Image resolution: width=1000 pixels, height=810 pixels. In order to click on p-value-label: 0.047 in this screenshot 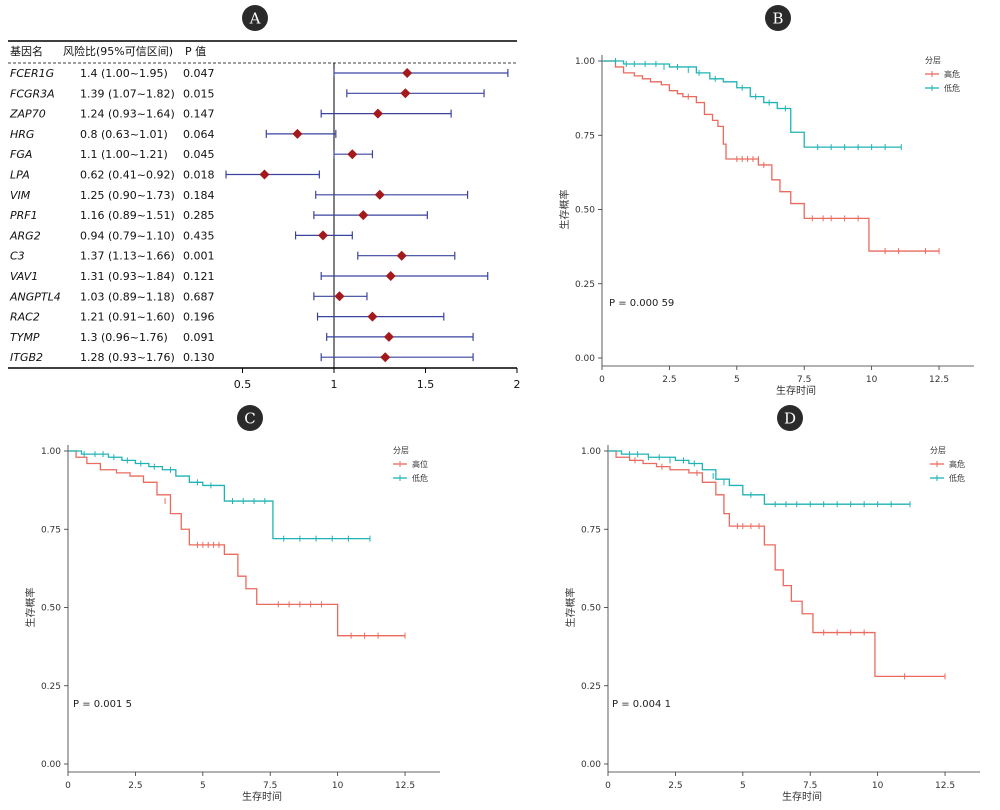, I will do `click(199, 73)`.